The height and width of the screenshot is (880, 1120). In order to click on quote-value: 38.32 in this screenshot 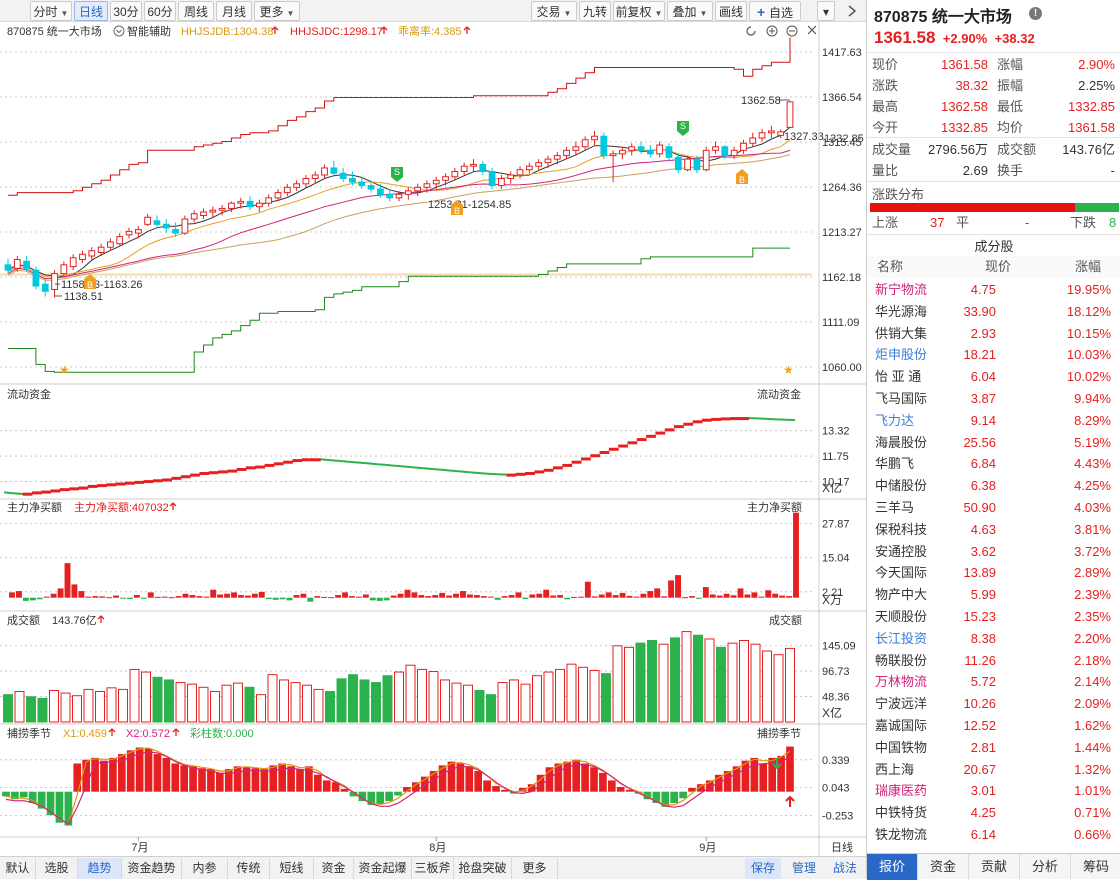, I will do `click(971, 85)`.